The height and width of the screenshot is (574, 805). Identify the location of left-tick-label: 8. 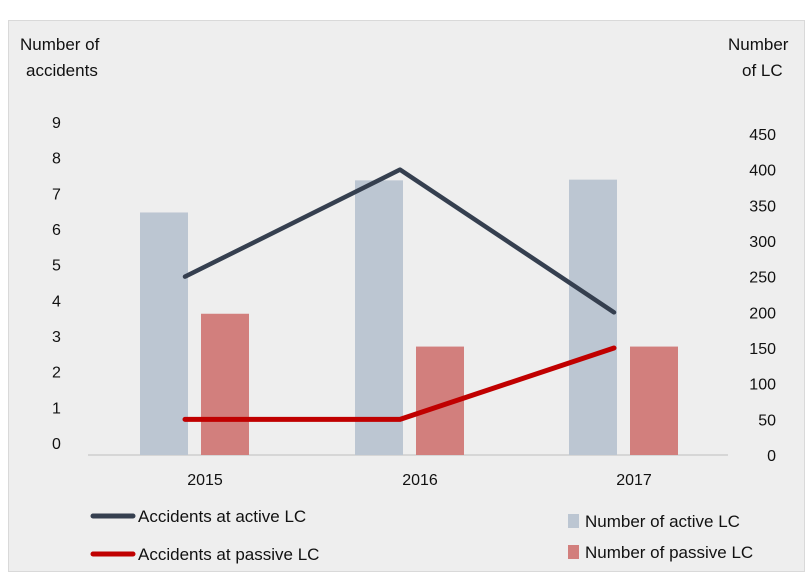
(56, 159).